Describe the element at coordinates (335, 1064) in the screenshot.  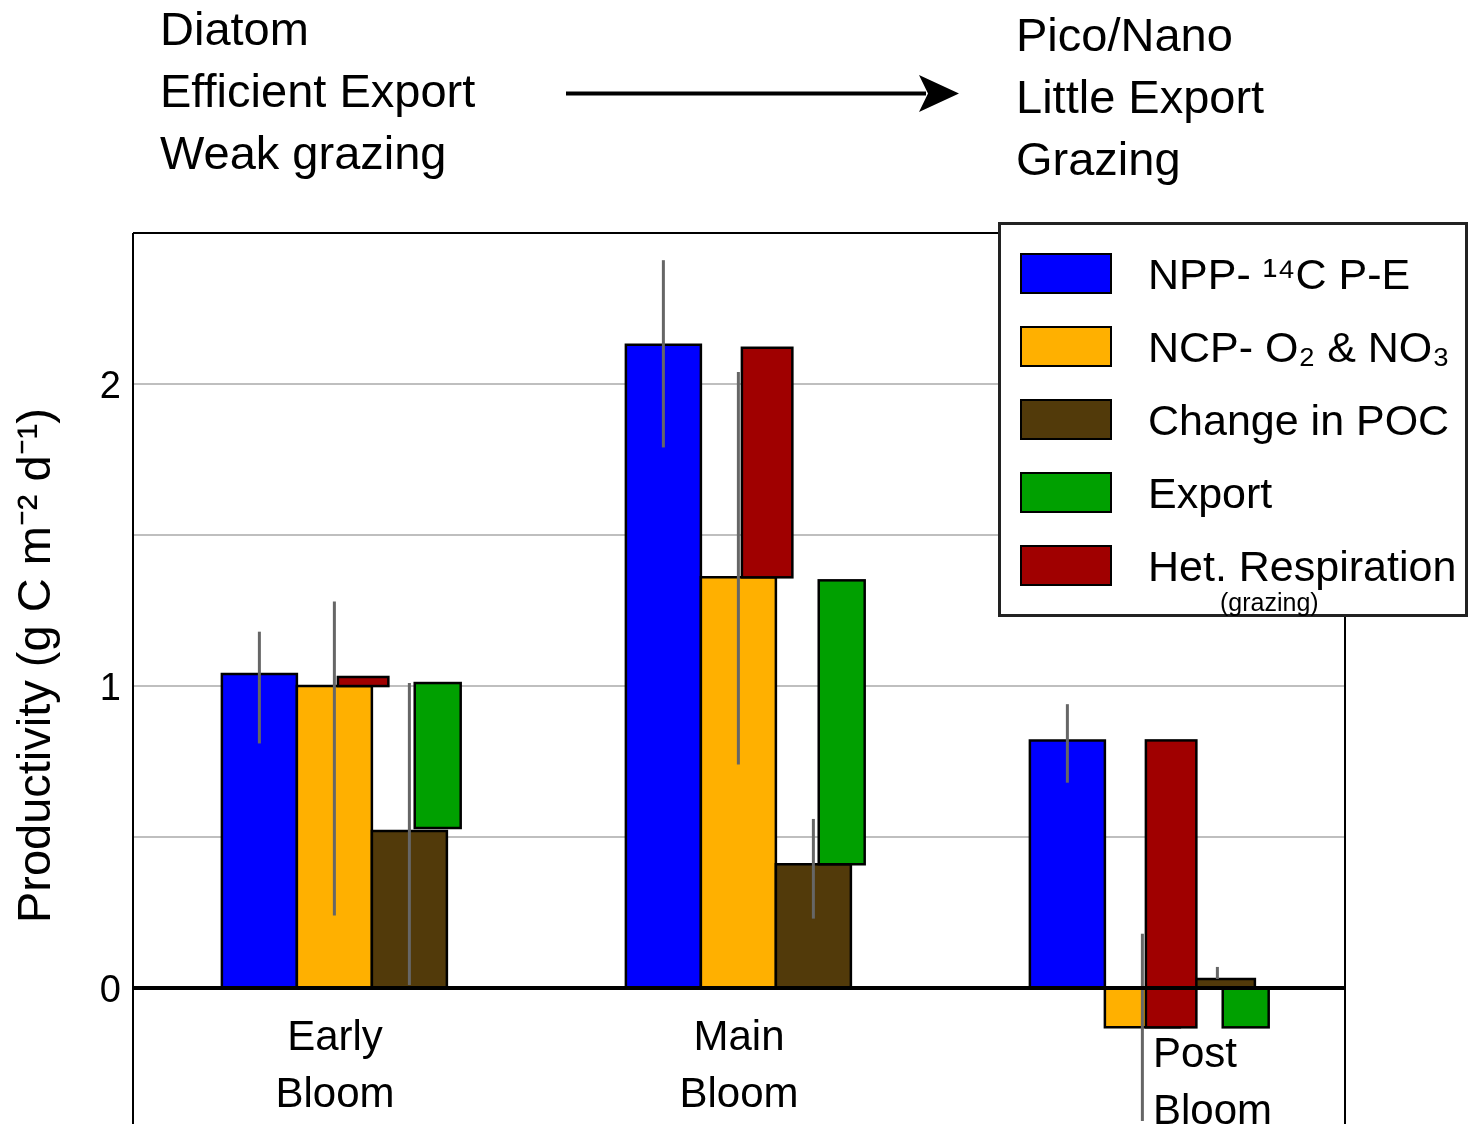
I see `x-tick-label: Early Bloom` at that location.